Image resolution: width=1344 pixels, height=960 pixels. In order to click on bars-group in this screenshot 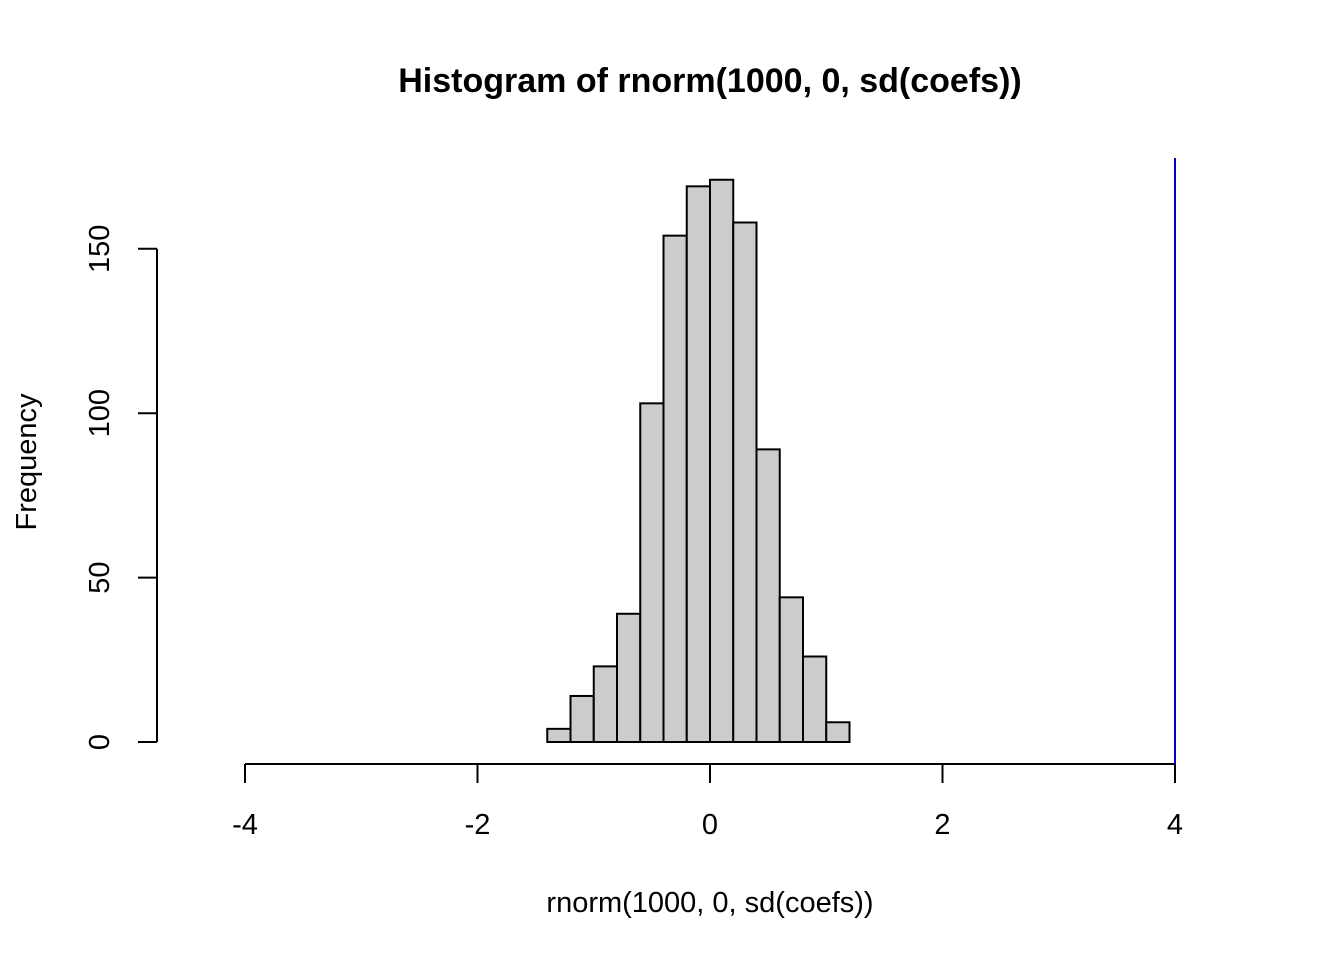, I will do `click(698, 461)`.